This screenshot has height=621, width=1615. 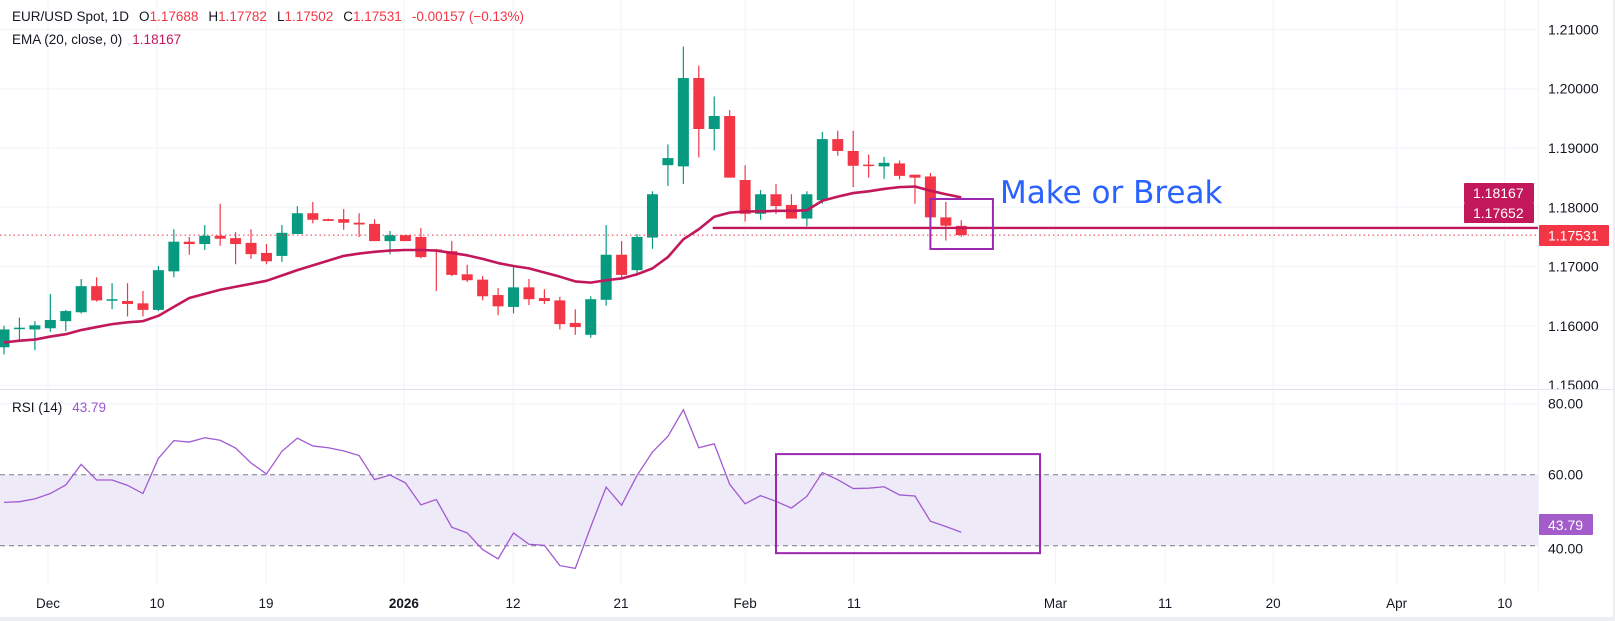 What do you see at coordinates (1573, 236) in the screenshot?
I see `price-label-text: 1.17531` at bounding box center [1573, 236].